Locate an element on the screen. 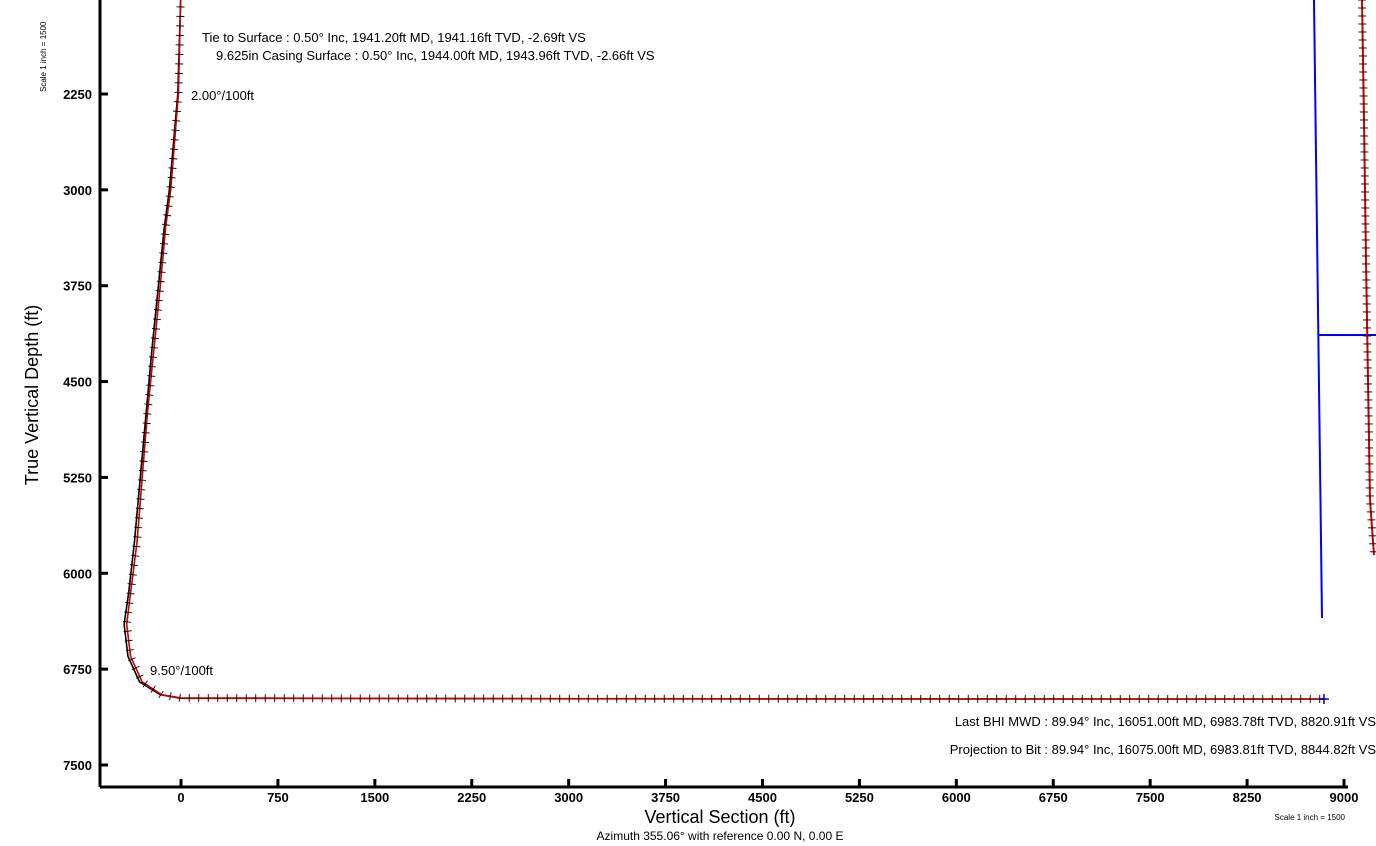 This screenshot has height=846, width=1376. x-tick-label: 1500 is located at coordinates (374, 797).